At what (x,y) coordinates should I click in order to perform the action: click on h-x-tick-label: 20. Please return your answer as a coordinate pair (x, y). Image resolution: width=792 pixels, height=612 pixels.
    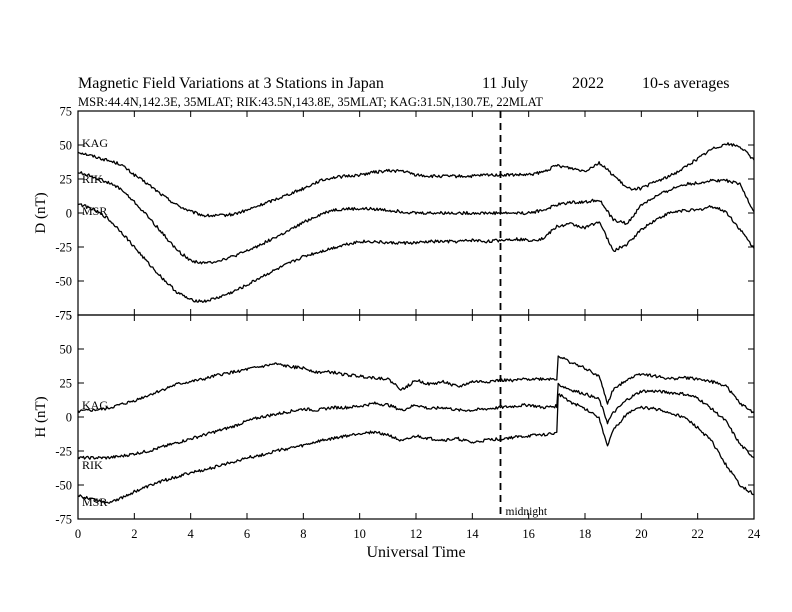
    Looking at the image, I should click on (641, 534).